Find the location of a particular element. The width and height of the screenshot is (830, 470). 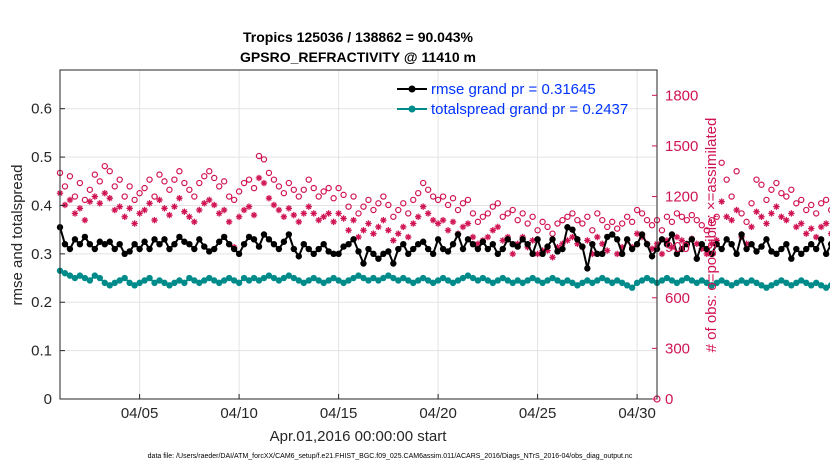

left-y-tick-label: 0.1 is located at coordinates (41, 351).